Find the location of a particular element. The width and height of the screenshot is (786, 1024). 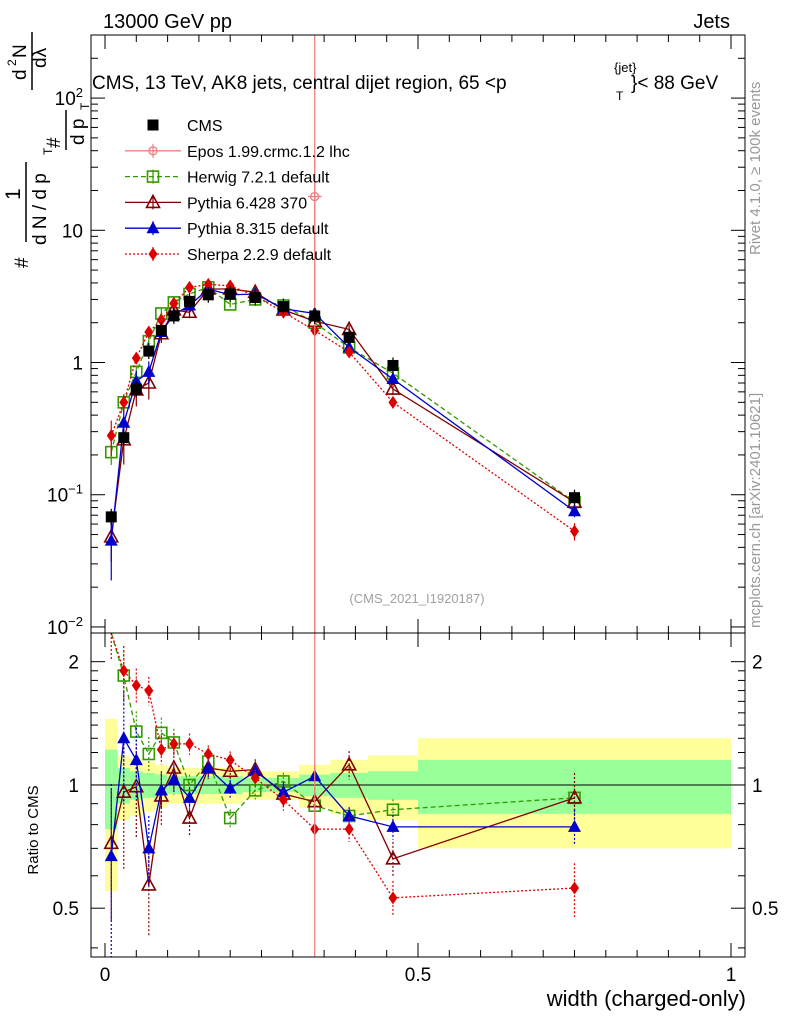

x-axis-label: width (charged-only) is located at coordinates (646, 998).